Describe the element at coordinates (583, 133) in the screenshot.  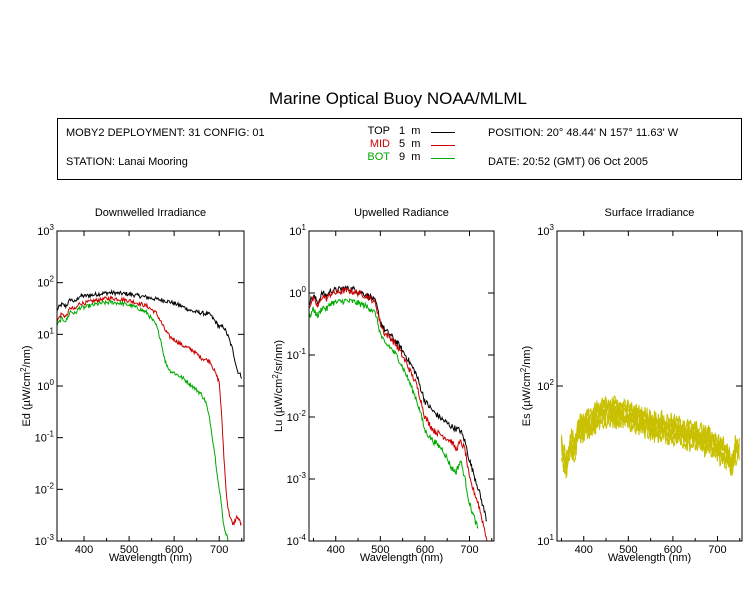
I see `position-info: POSITION: 20° 48.44' N 157° 11.63' W` at that location.